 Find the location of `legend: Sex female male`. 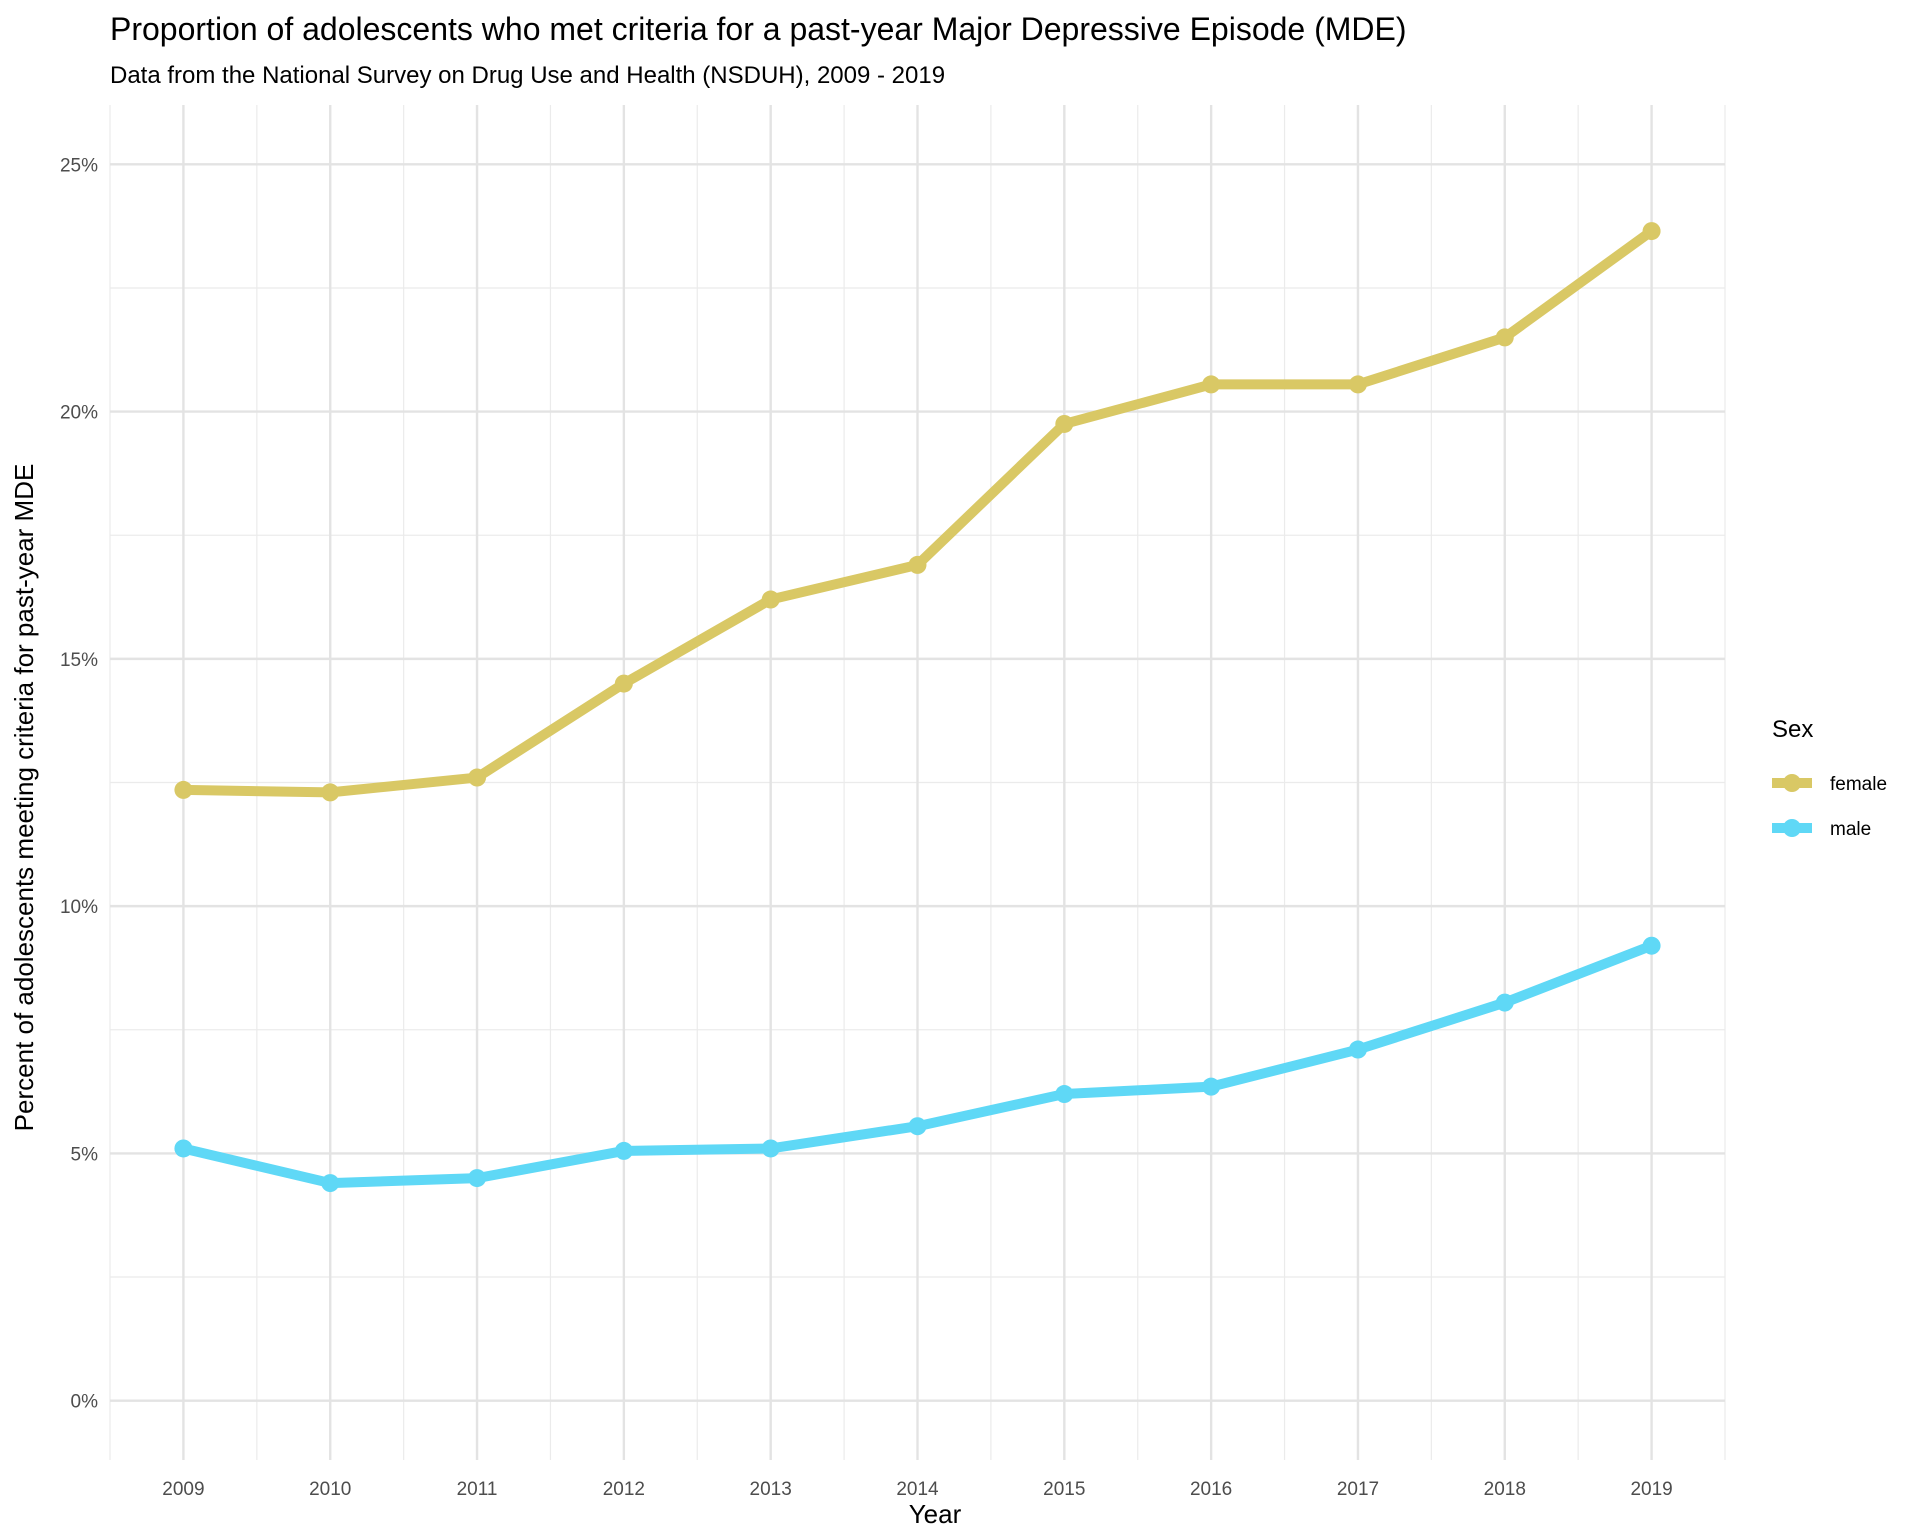

legend: Sex female male is located at coordinates (1829, 778).